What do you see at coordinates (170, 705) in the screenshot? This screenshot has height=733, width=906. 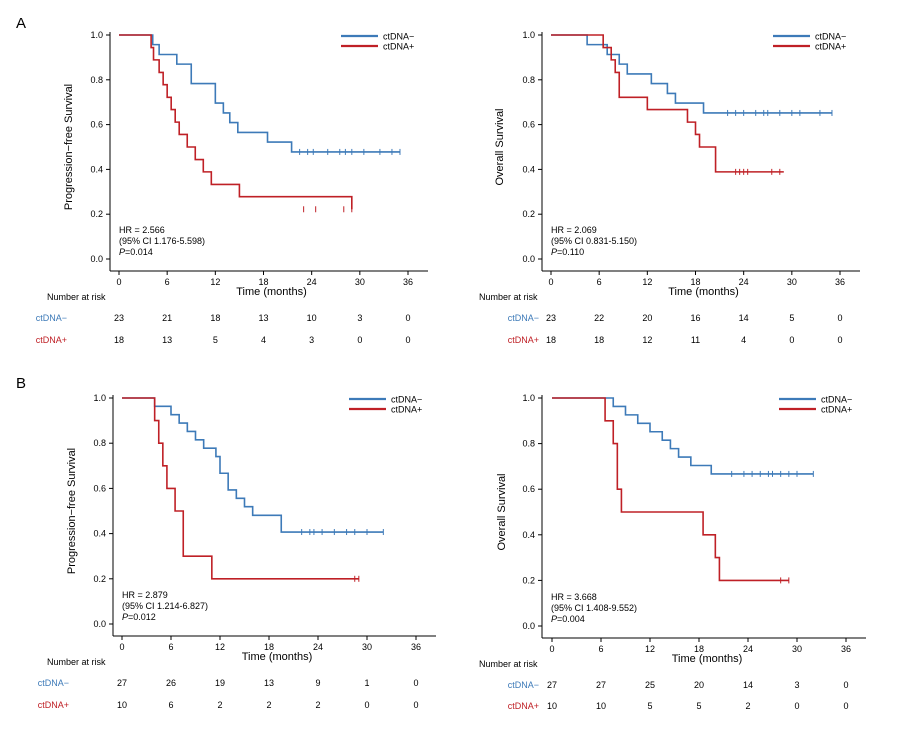 I see `risk-count: 6` at bounding box center [170, 705].